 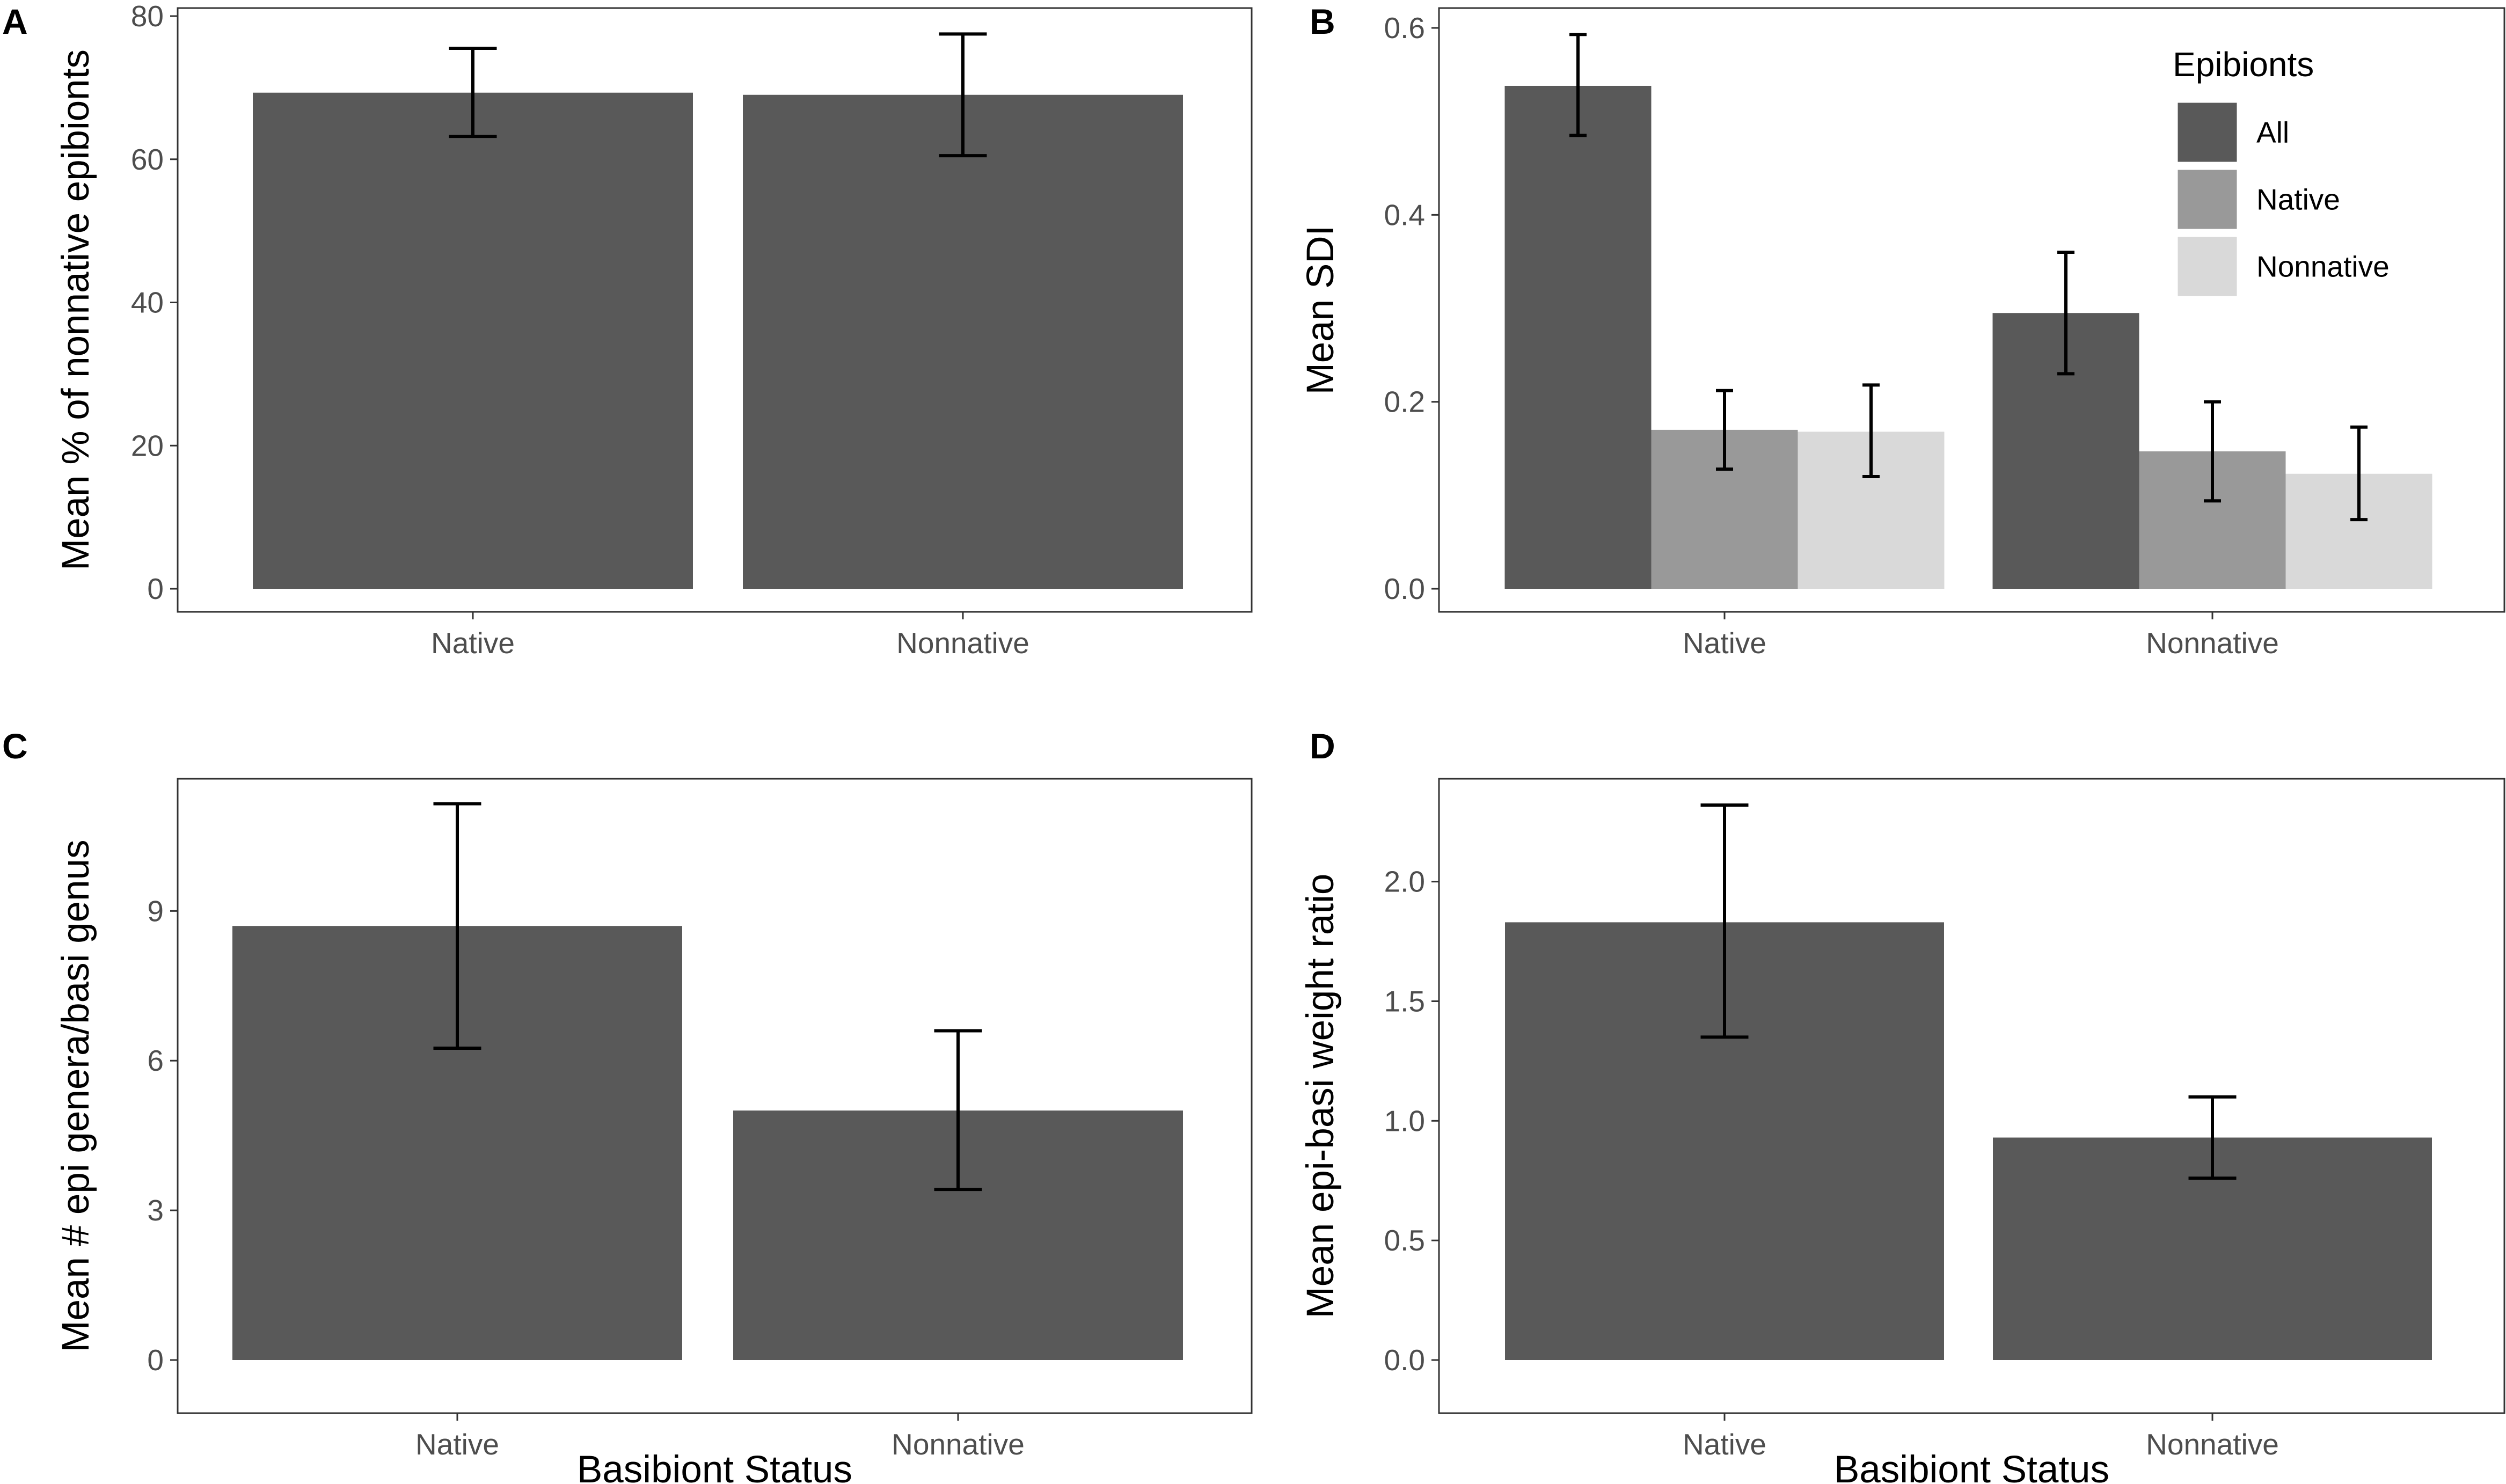 I want to click on y-tick-label: 20, so click(x=147, y=445).